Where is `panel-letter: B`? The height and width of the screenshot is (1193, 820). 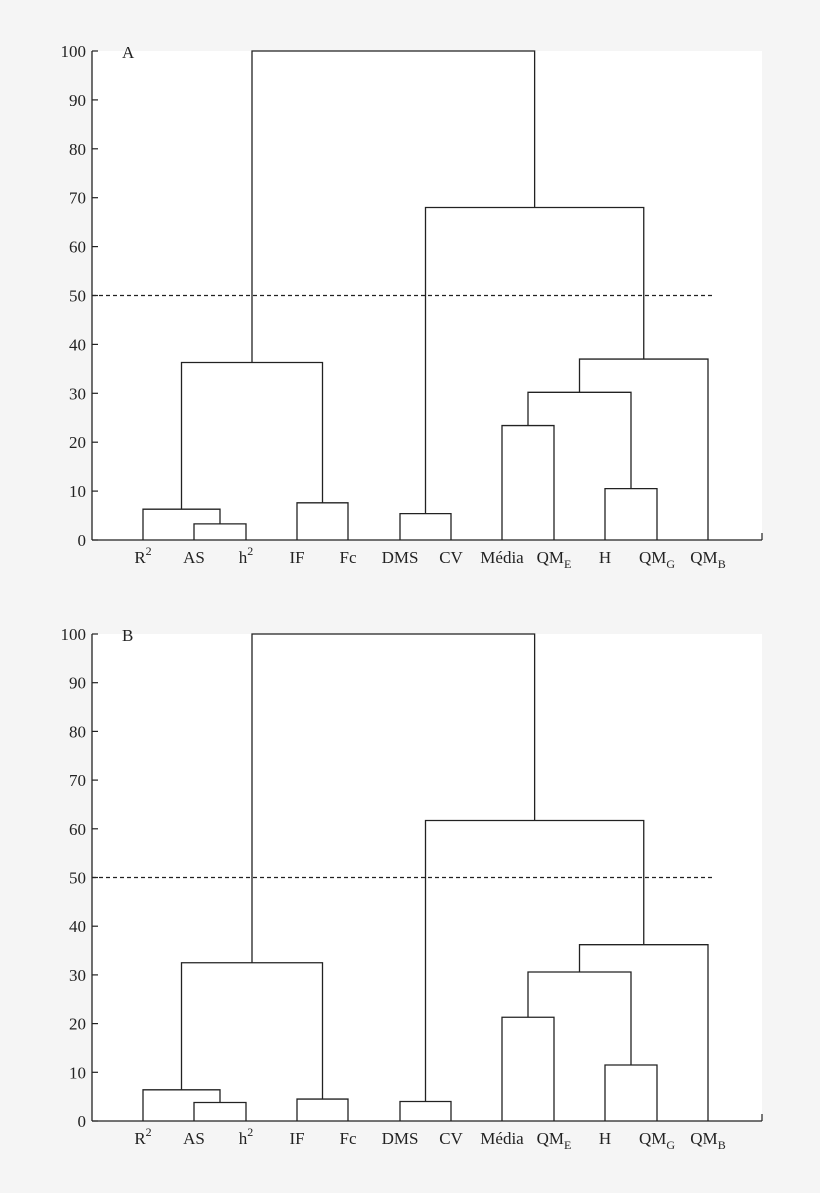 panel-letter: B is located at coordinates (127, 635).